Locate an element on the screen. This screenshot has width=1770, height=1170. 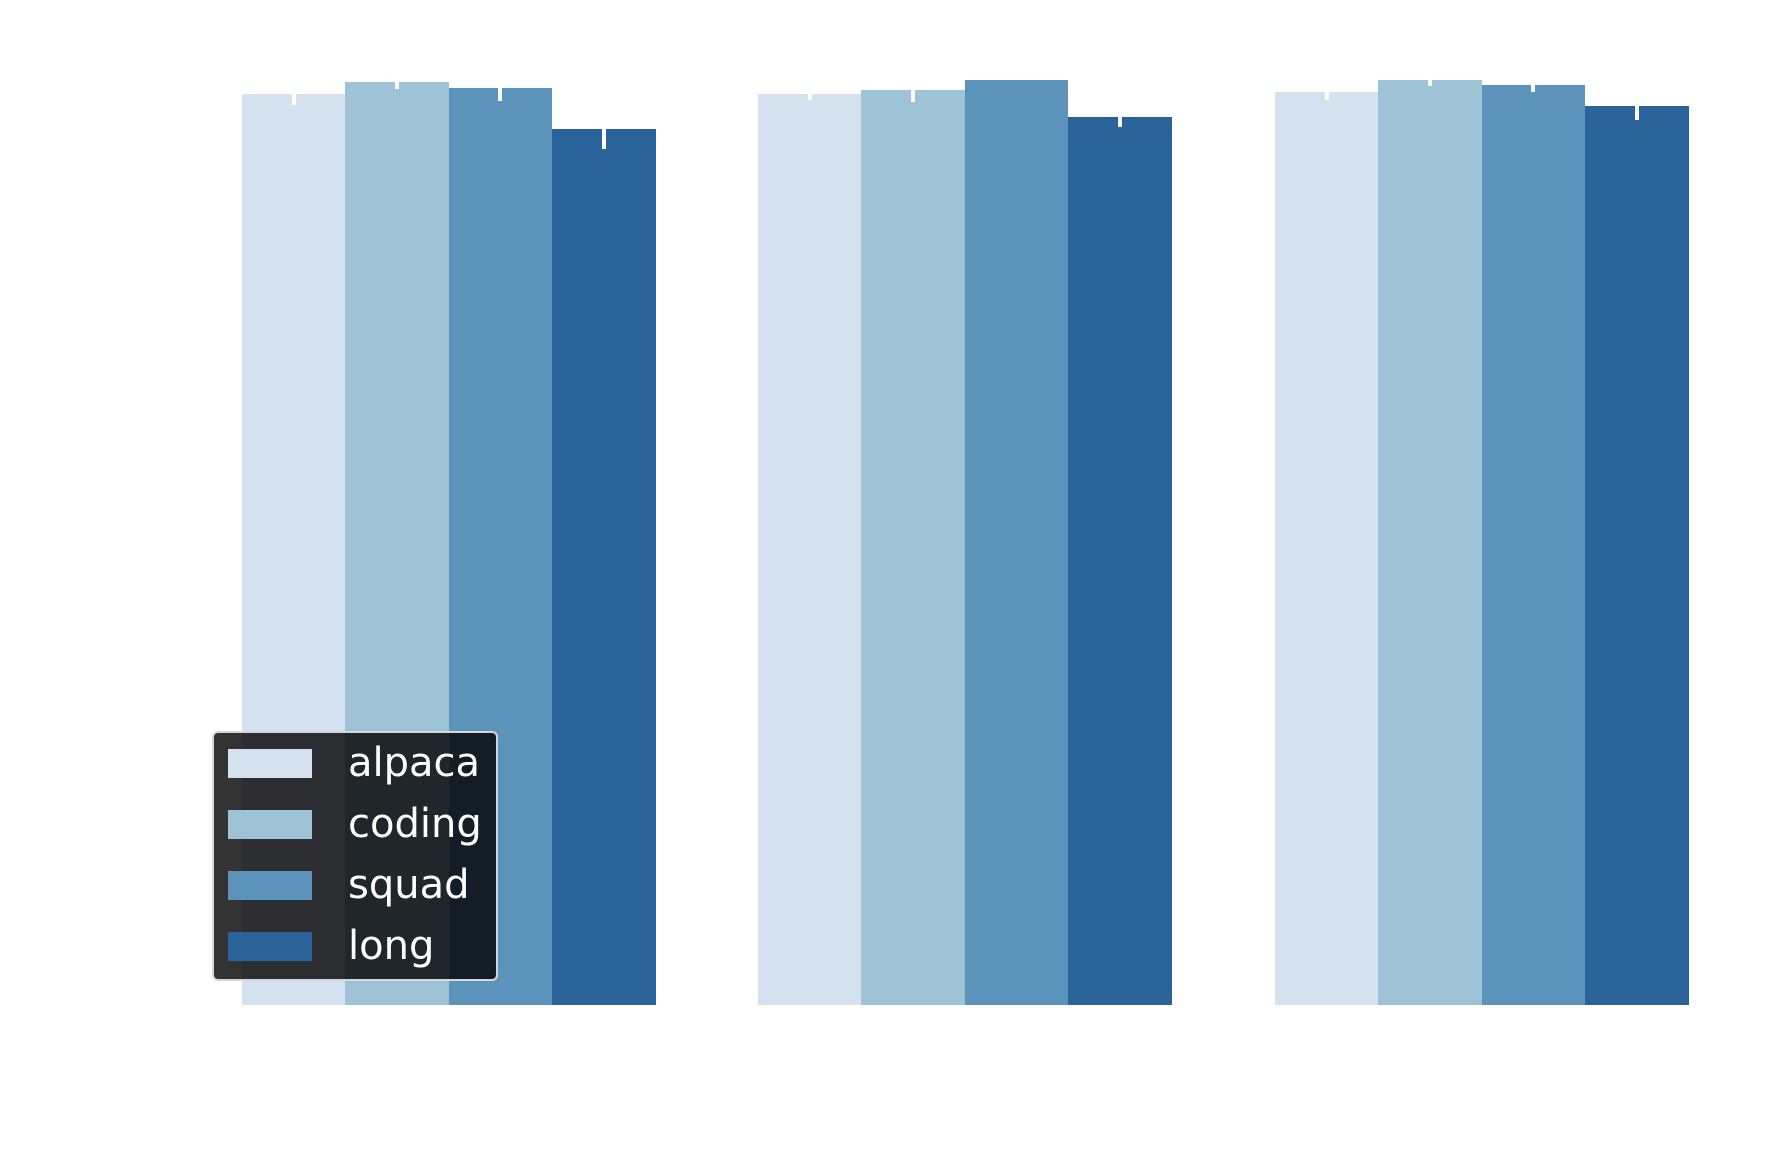
legend-label: alpaca is located at coordinates (414, 763).